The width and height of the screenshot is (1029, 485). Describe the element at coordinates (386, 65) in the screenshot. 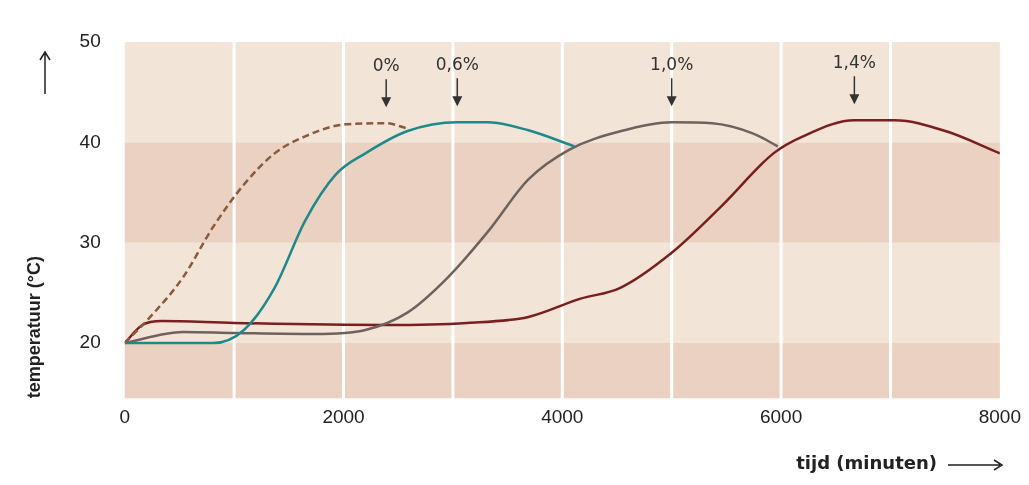

I see `annotation: 0%` at that location.